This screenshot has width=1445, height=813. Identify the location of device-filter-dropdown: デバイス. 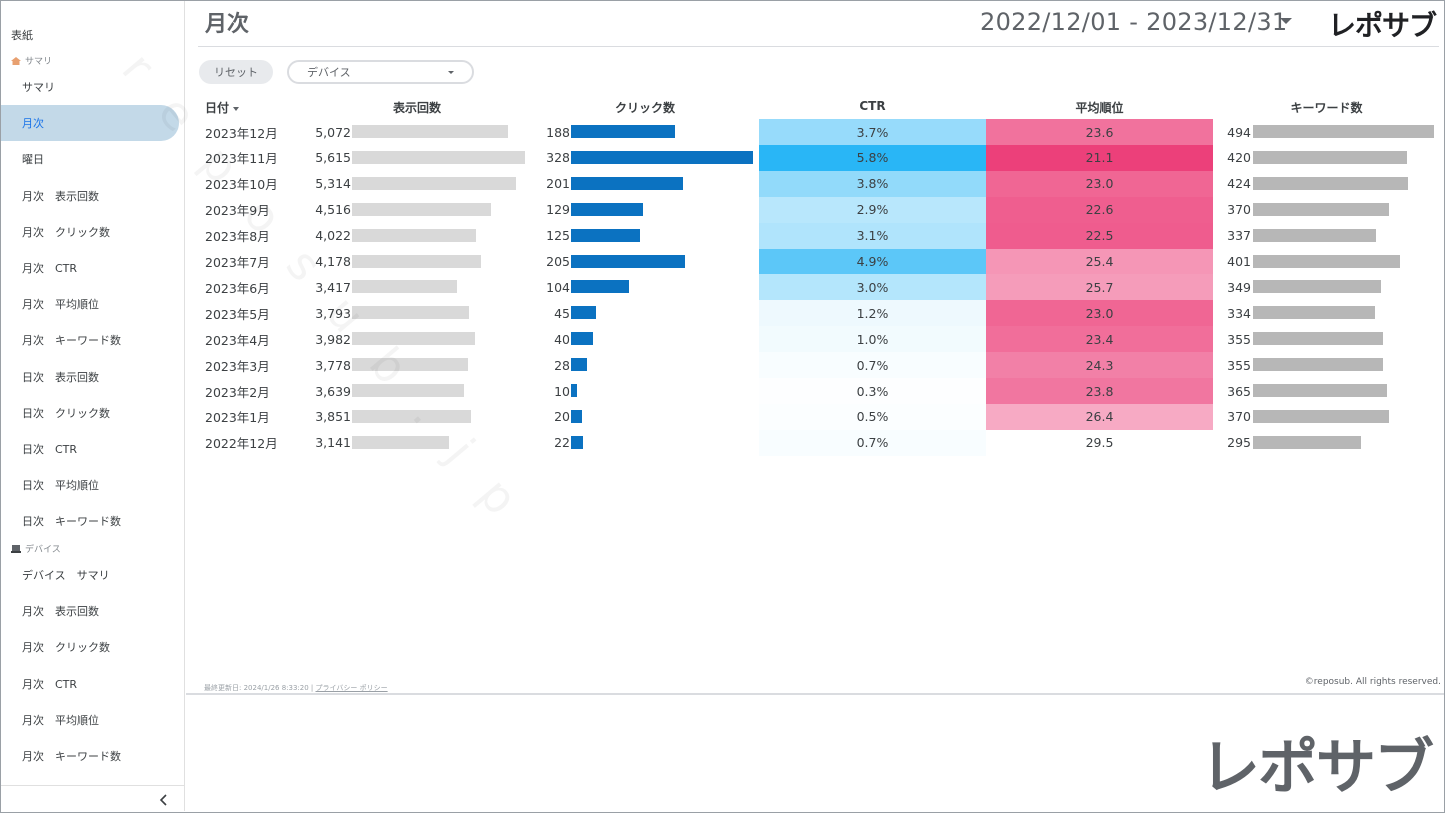
(380, 72).